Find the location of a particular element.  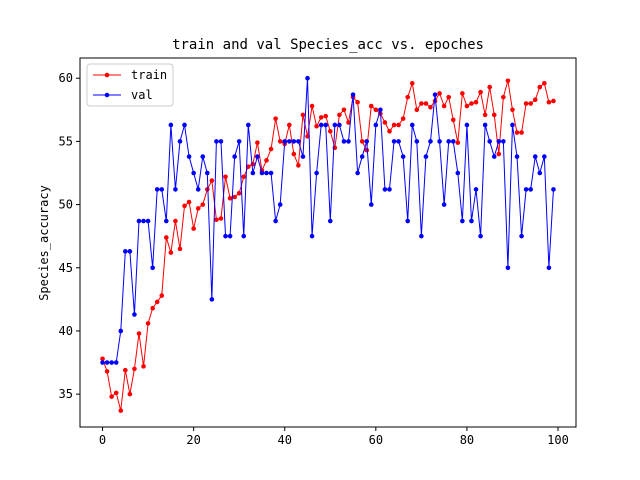

y-tick-label-50: 50 is located at coordinates (66, 205).